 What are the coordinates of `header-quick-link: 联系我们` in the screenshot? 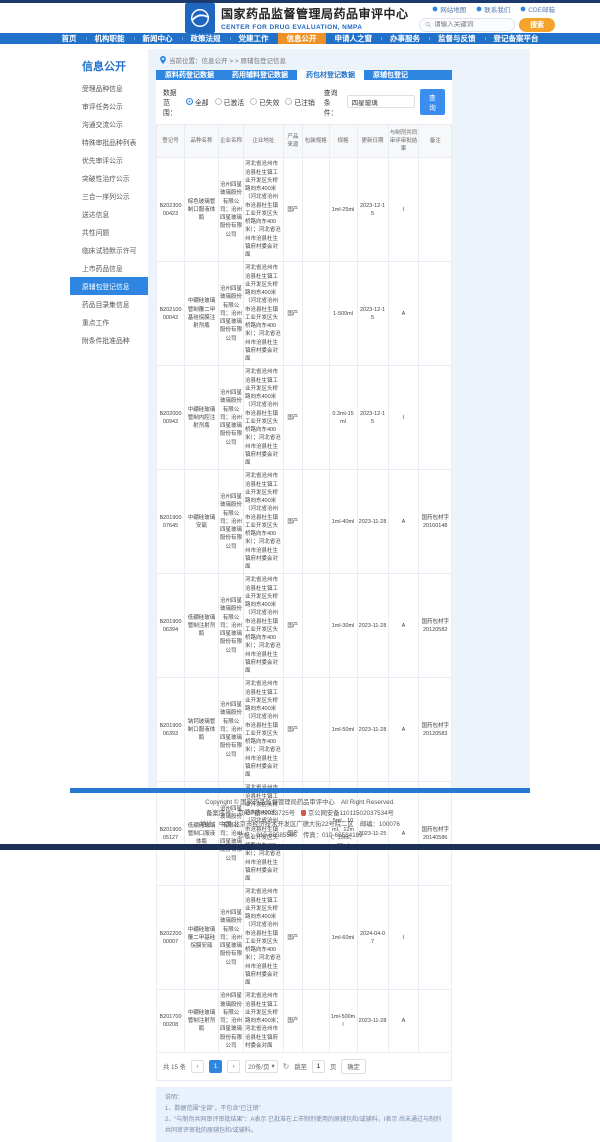 It's located at (493, 9).